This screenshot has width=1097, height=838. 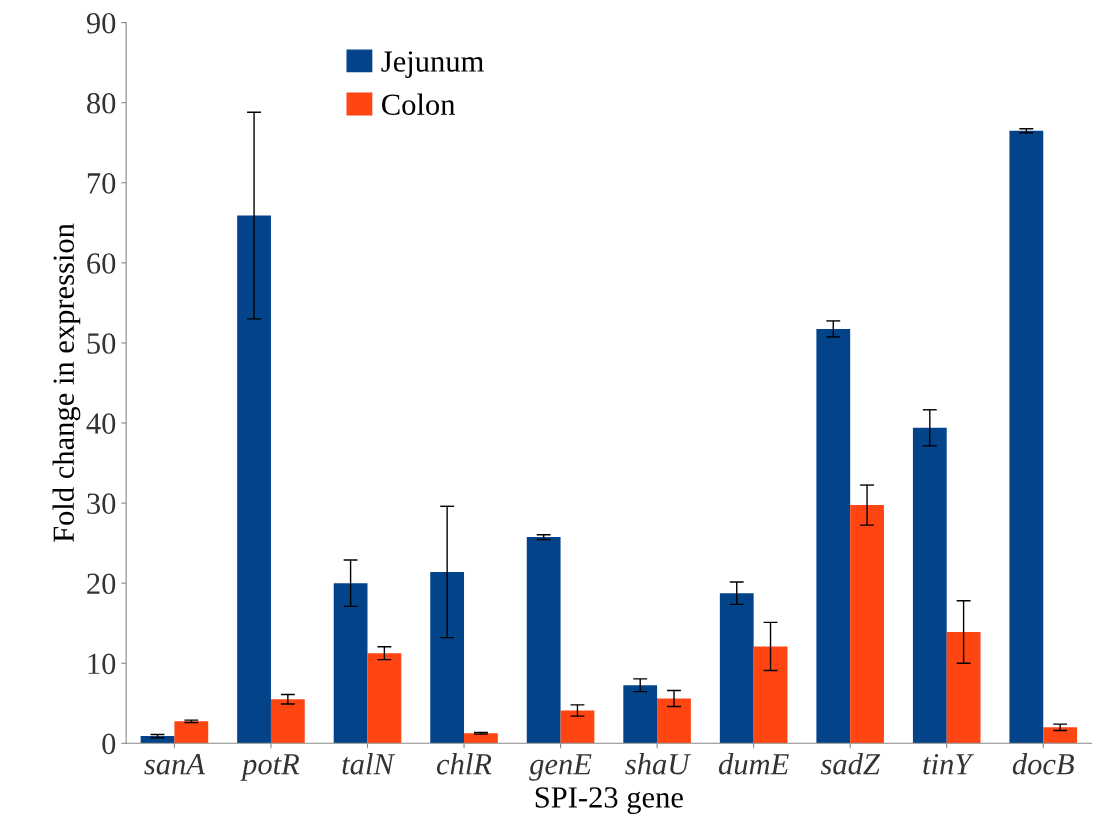 I want to click on x-tick-label: talN, so click(x=369, y=764).